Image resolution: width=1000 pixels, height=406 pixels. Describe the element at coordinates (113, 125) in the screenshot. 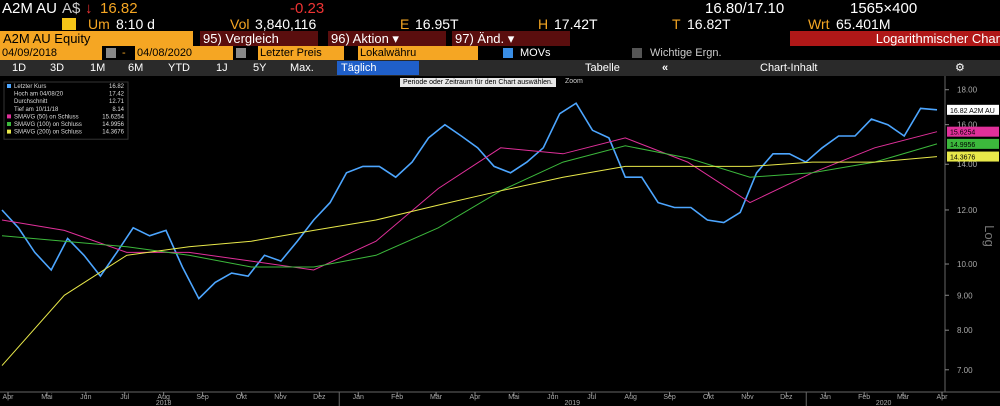

I see `legend-value: 14.9956` at that location.